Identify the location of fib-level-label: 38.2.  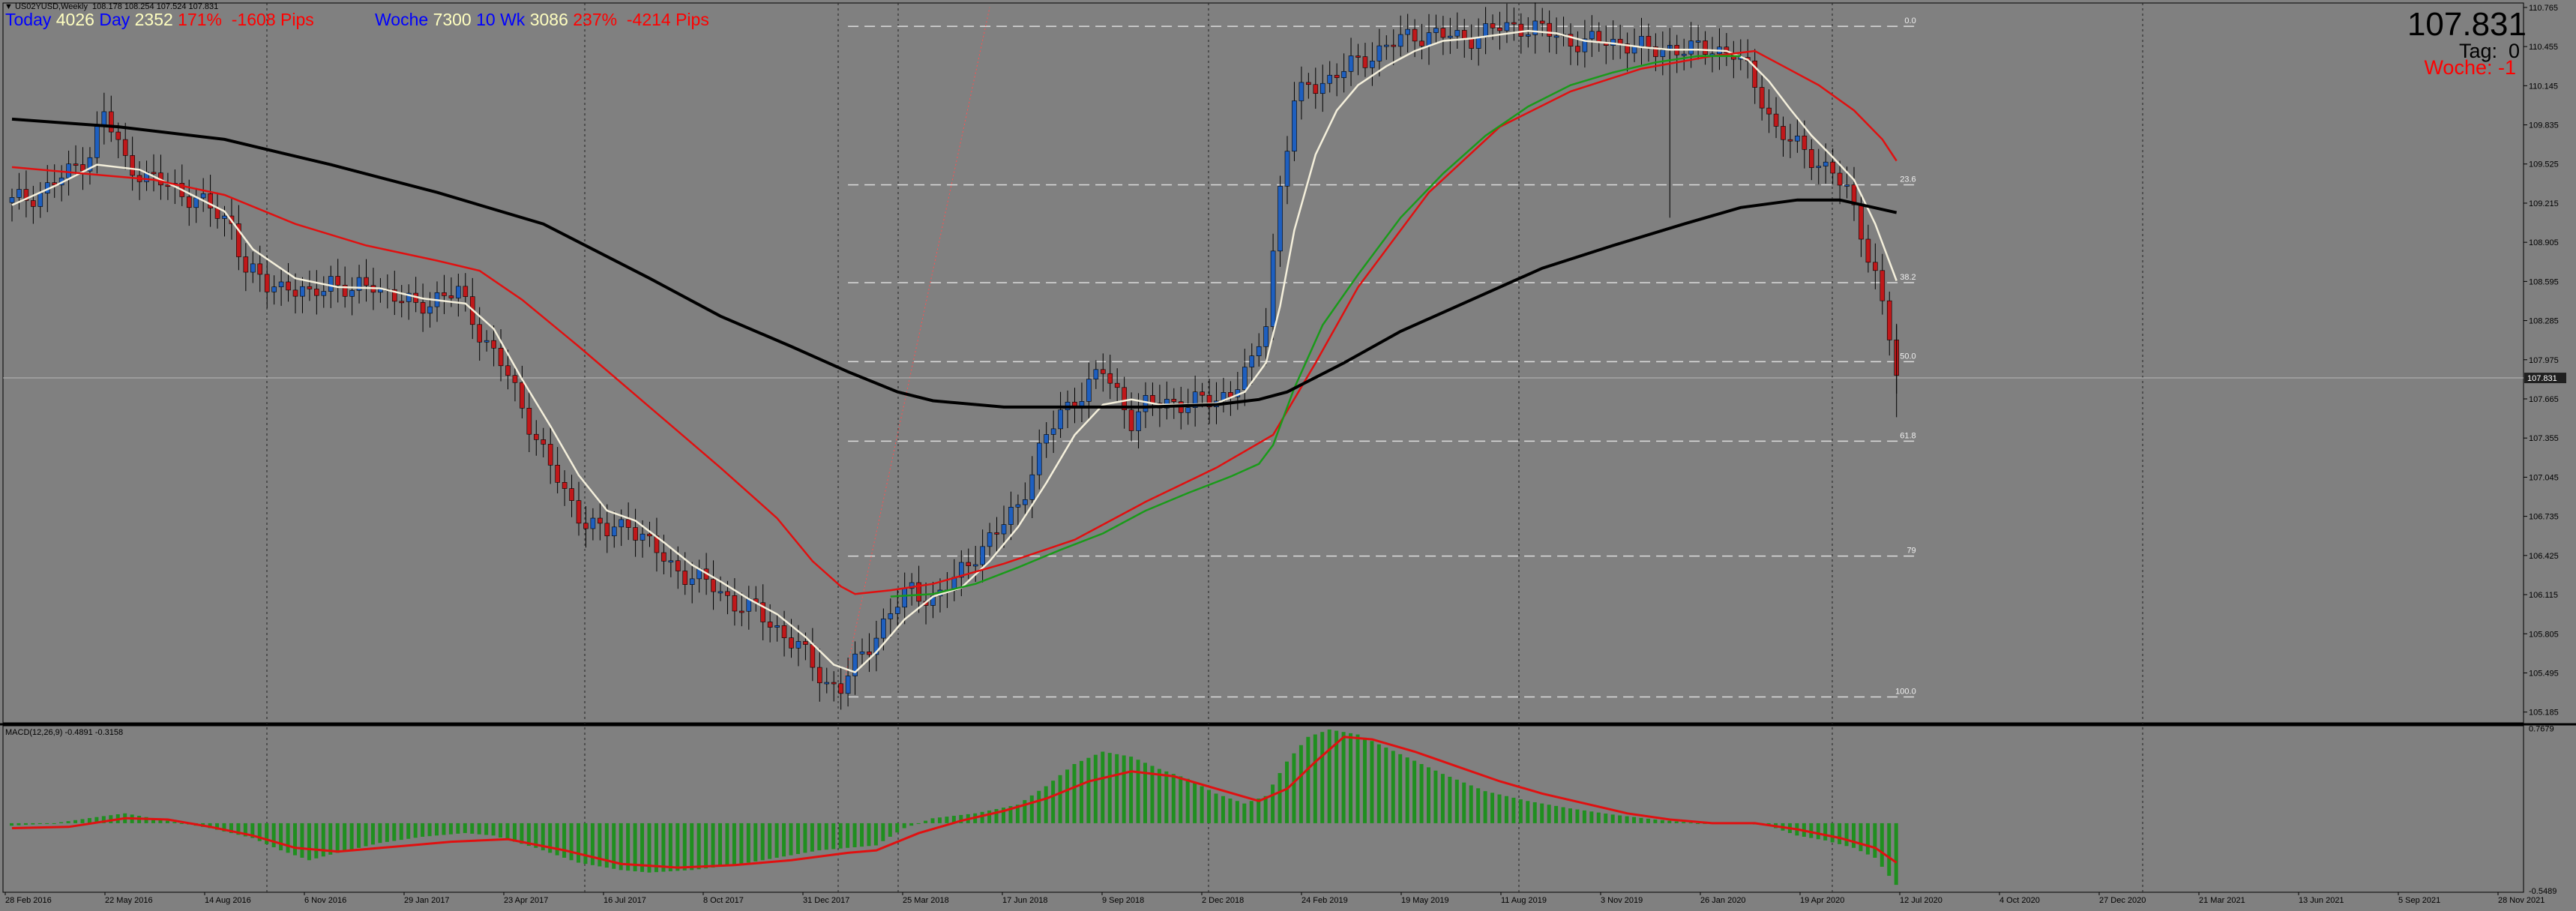
(1908, 277).